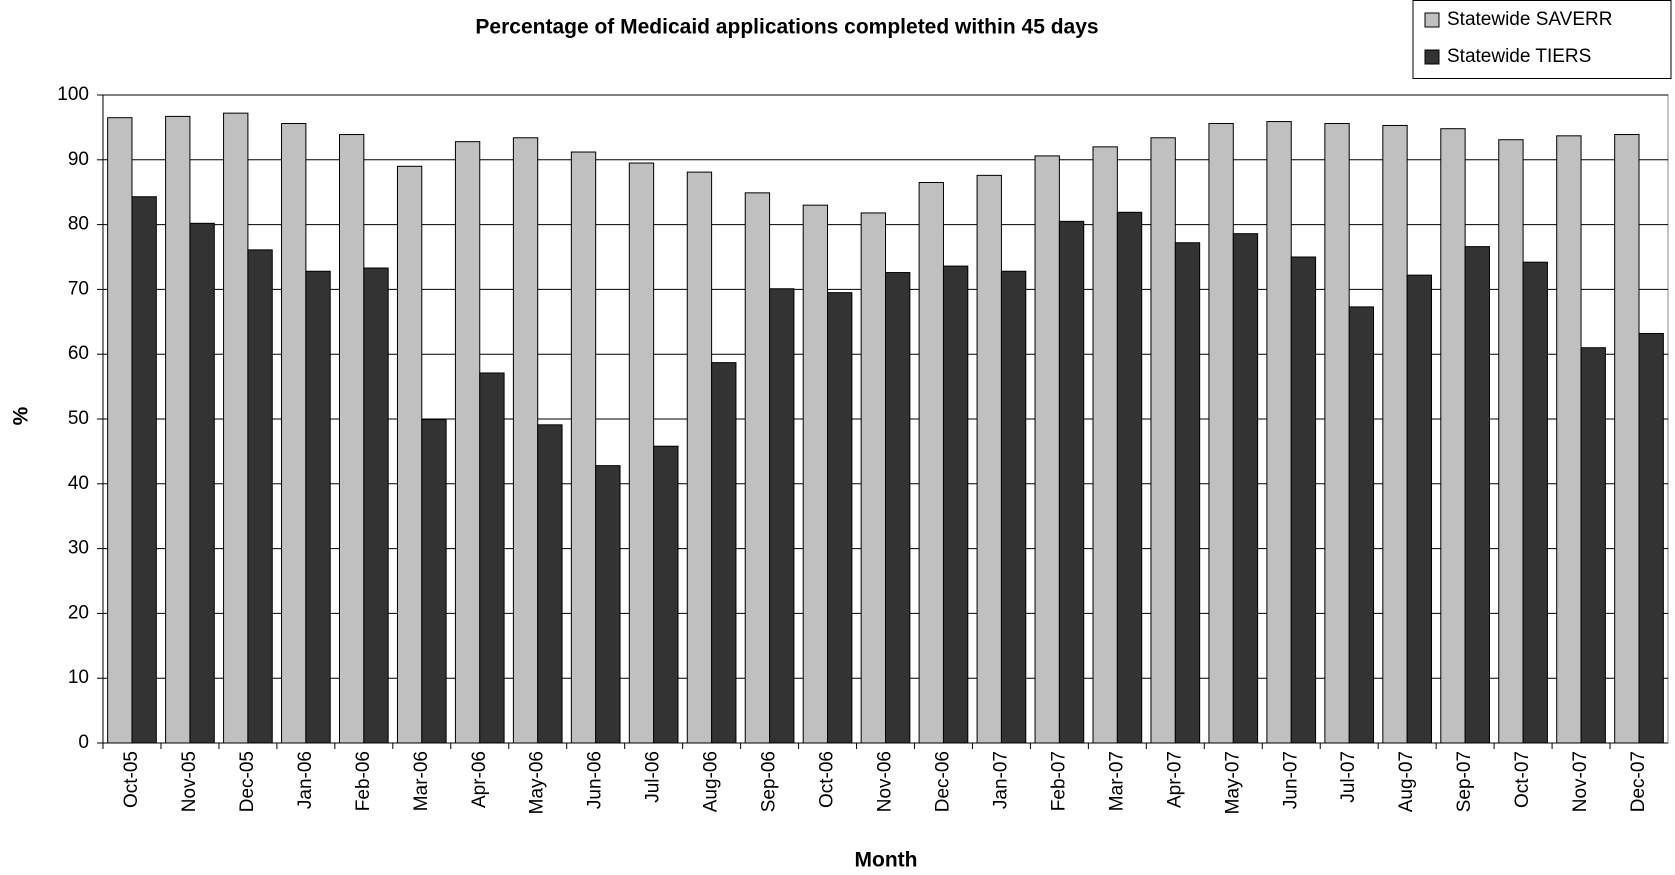 This screenshot has height=875, width=1675. Describe the element at coordinates (305, 780) in the screenshot. I see `x-tick-label: Jan-06` at that location.